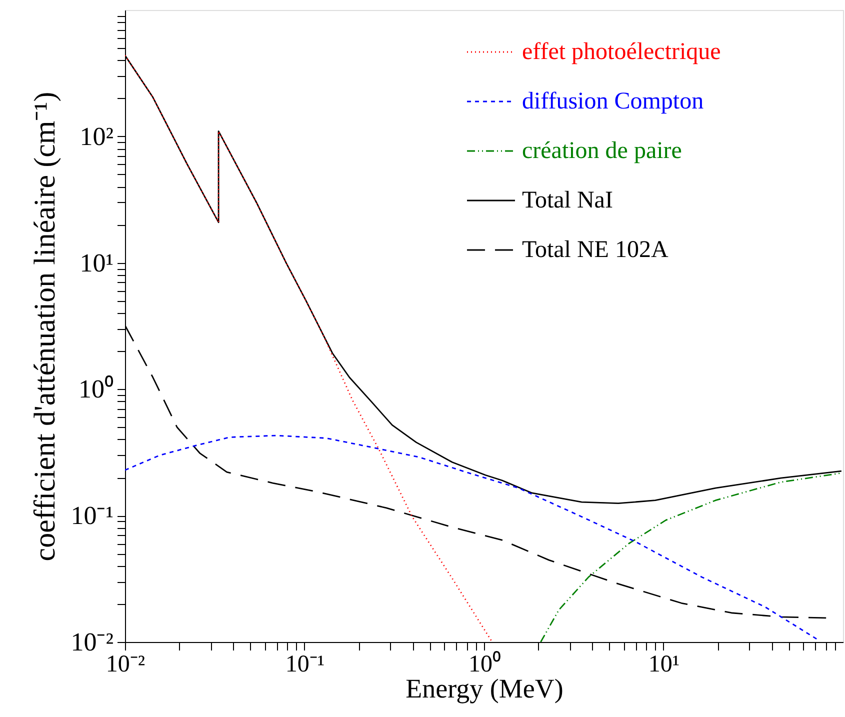 This screenshot has height=717, width=845. Describe the element at coordinates (664, 665) in the screenshot. I see `x-tick-label: 10¹` at that location.